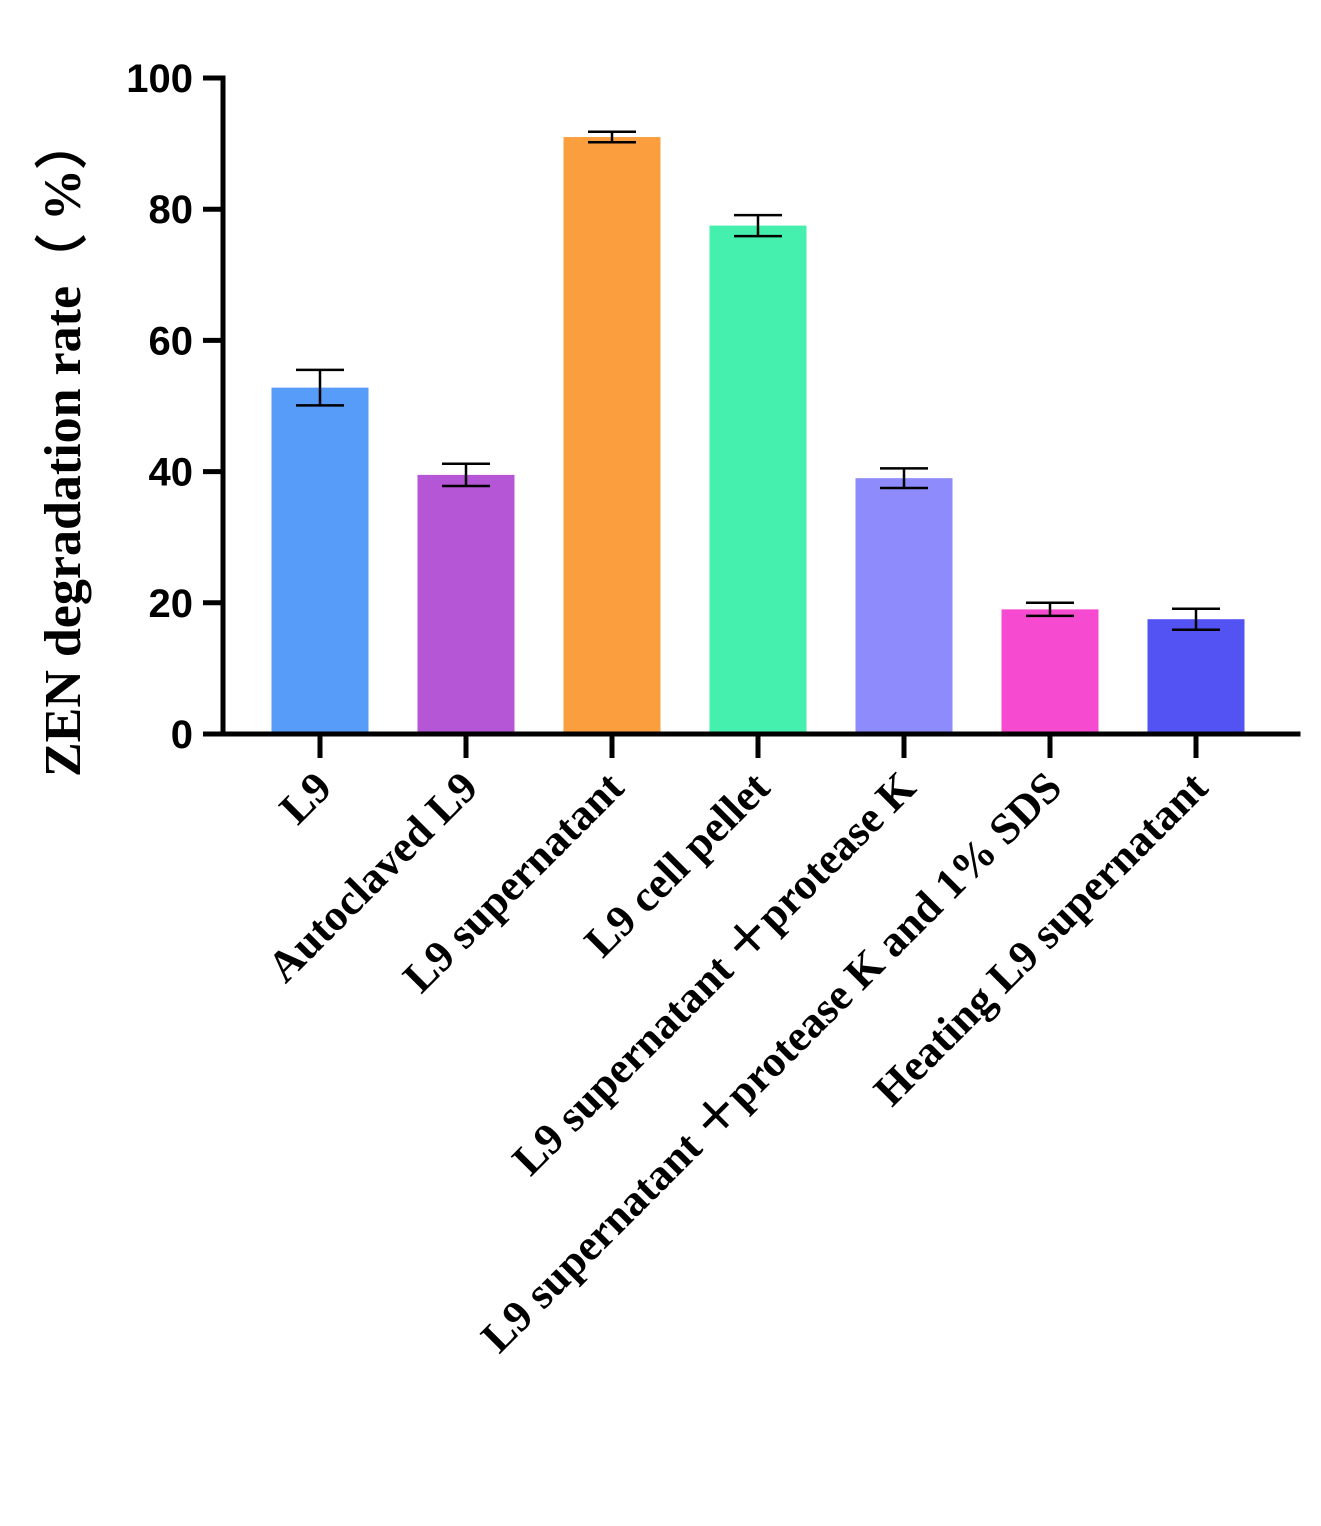  What do you see at coordinates (63, 447) in the screenshot?
I see `y-axis-label: ZEN degradation rate（ %）` at bounding box center [63, 447].